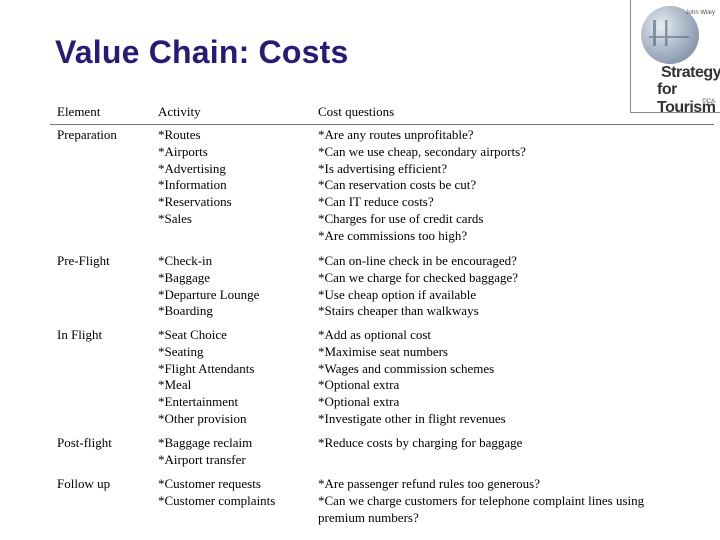 The width and height of the screenshot is (720, 540). I want to click on activity-item: *Airport transfer, so click(202, 459).